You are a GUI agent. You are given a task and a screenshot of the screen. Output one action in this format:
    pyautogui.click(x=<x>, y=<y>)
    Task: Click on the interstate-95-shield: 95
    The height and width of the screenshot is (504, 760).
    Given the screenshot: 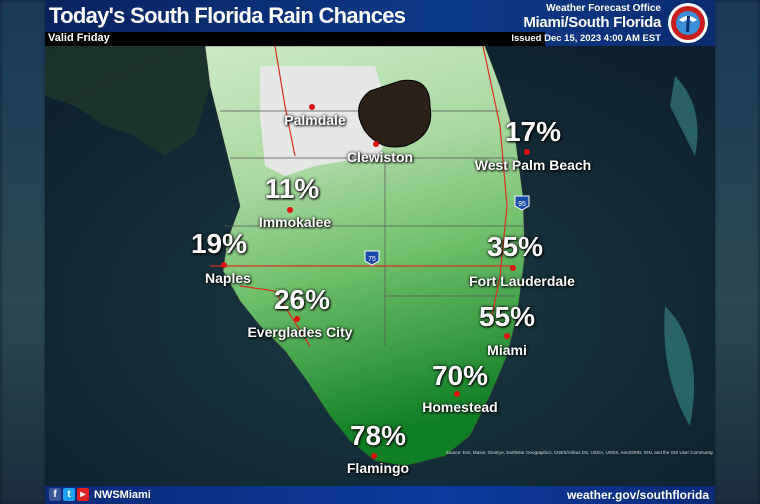 What is the action you would take?
    pyautogui.click(x=522, y=203)
    